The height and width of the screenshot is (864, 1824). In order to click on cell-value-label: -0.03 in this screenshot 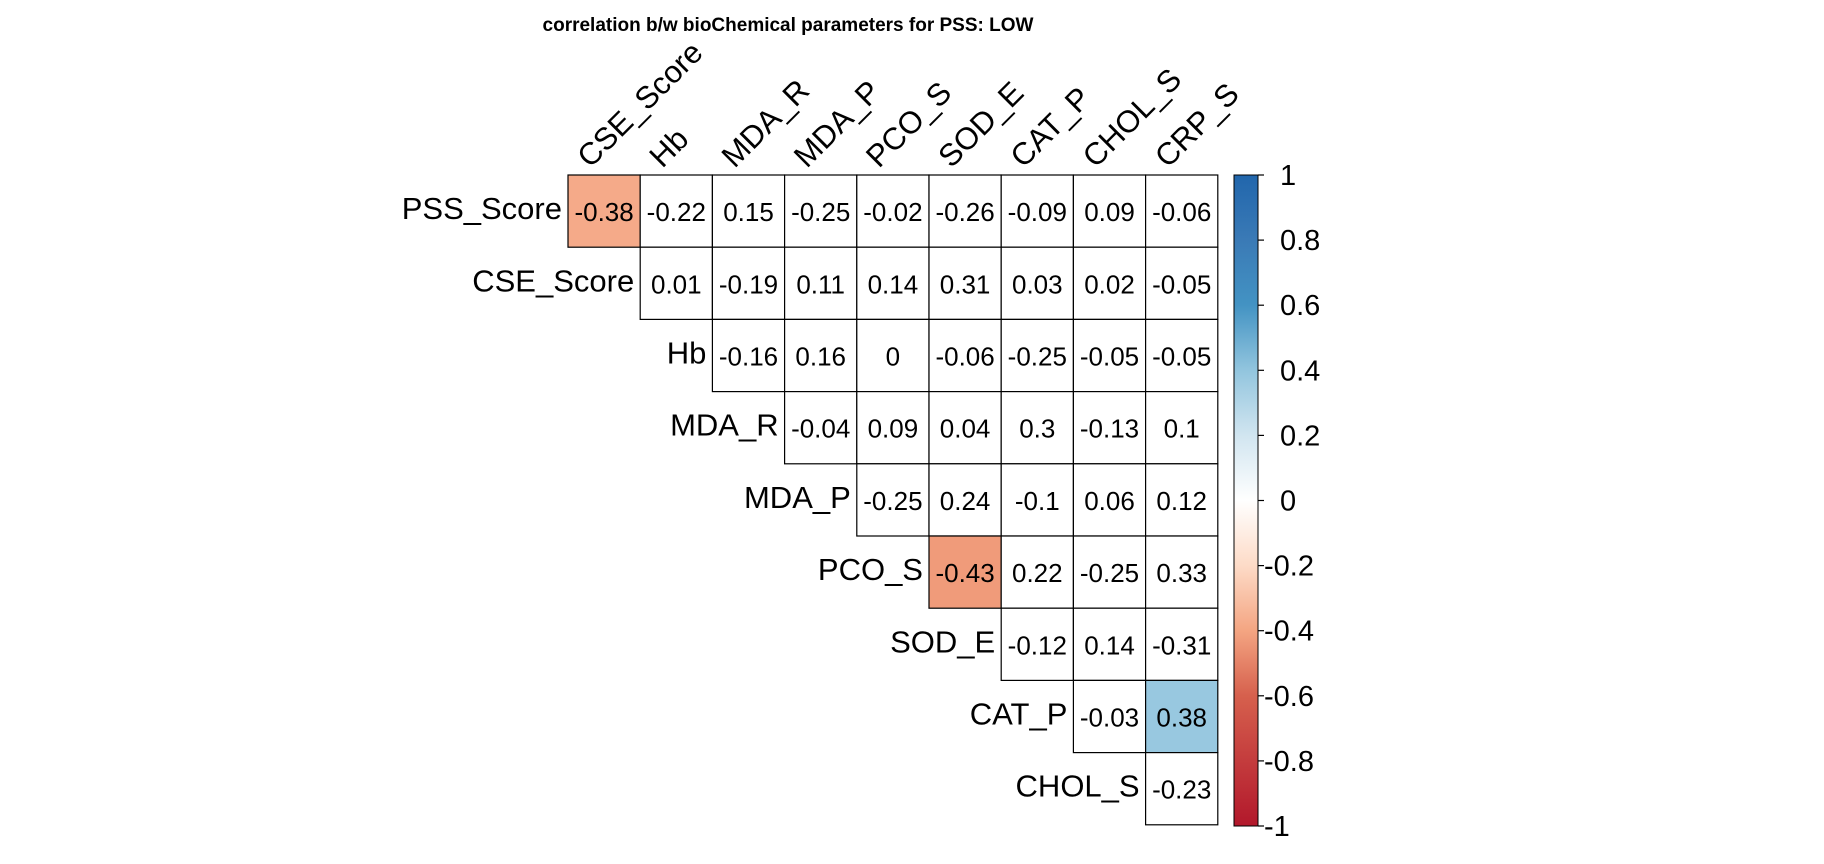, I will do `click(1109, 718)`.